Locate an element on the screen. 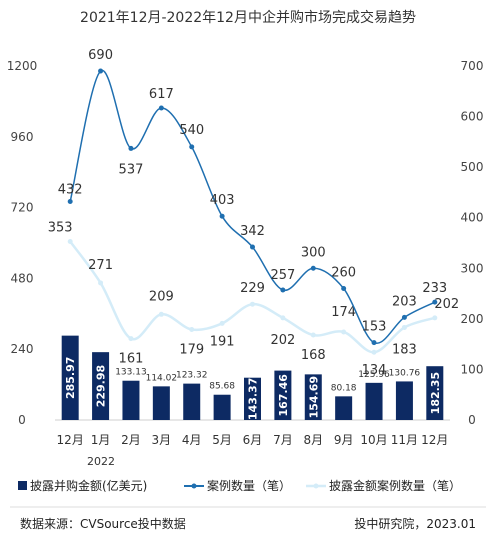 Image resolution: width=496 pixels, height=544 pixels. footer-credit: 投中研究院，2023.01 is located at coordinates (415, 523).